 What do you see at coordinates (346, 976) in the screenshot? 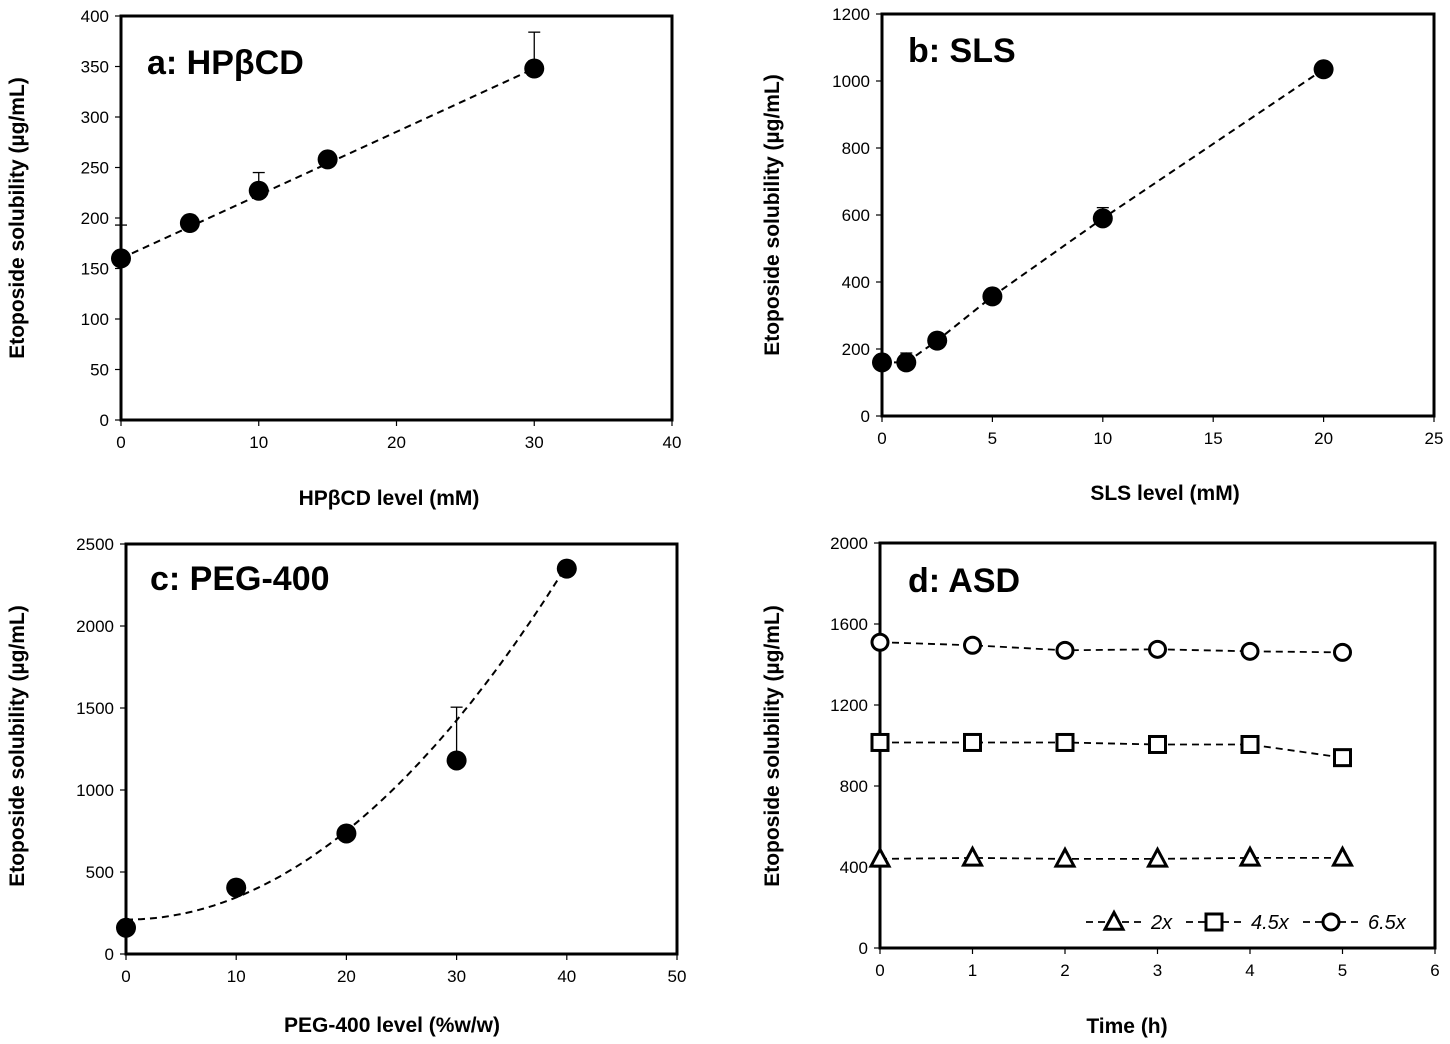
I see `x-tick-label-c-2: 20` at bounding box center [346, 976].